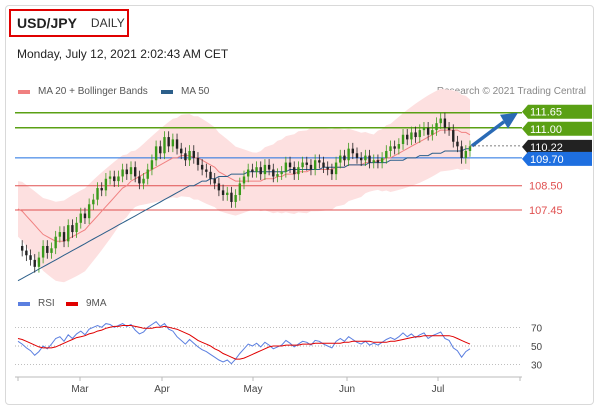 Image resolution: width=600 pixels, height=411 pixels. Describe the element at coordinates (195, 91) in the screenshot. I see `legend-label: MA 50` at that location.